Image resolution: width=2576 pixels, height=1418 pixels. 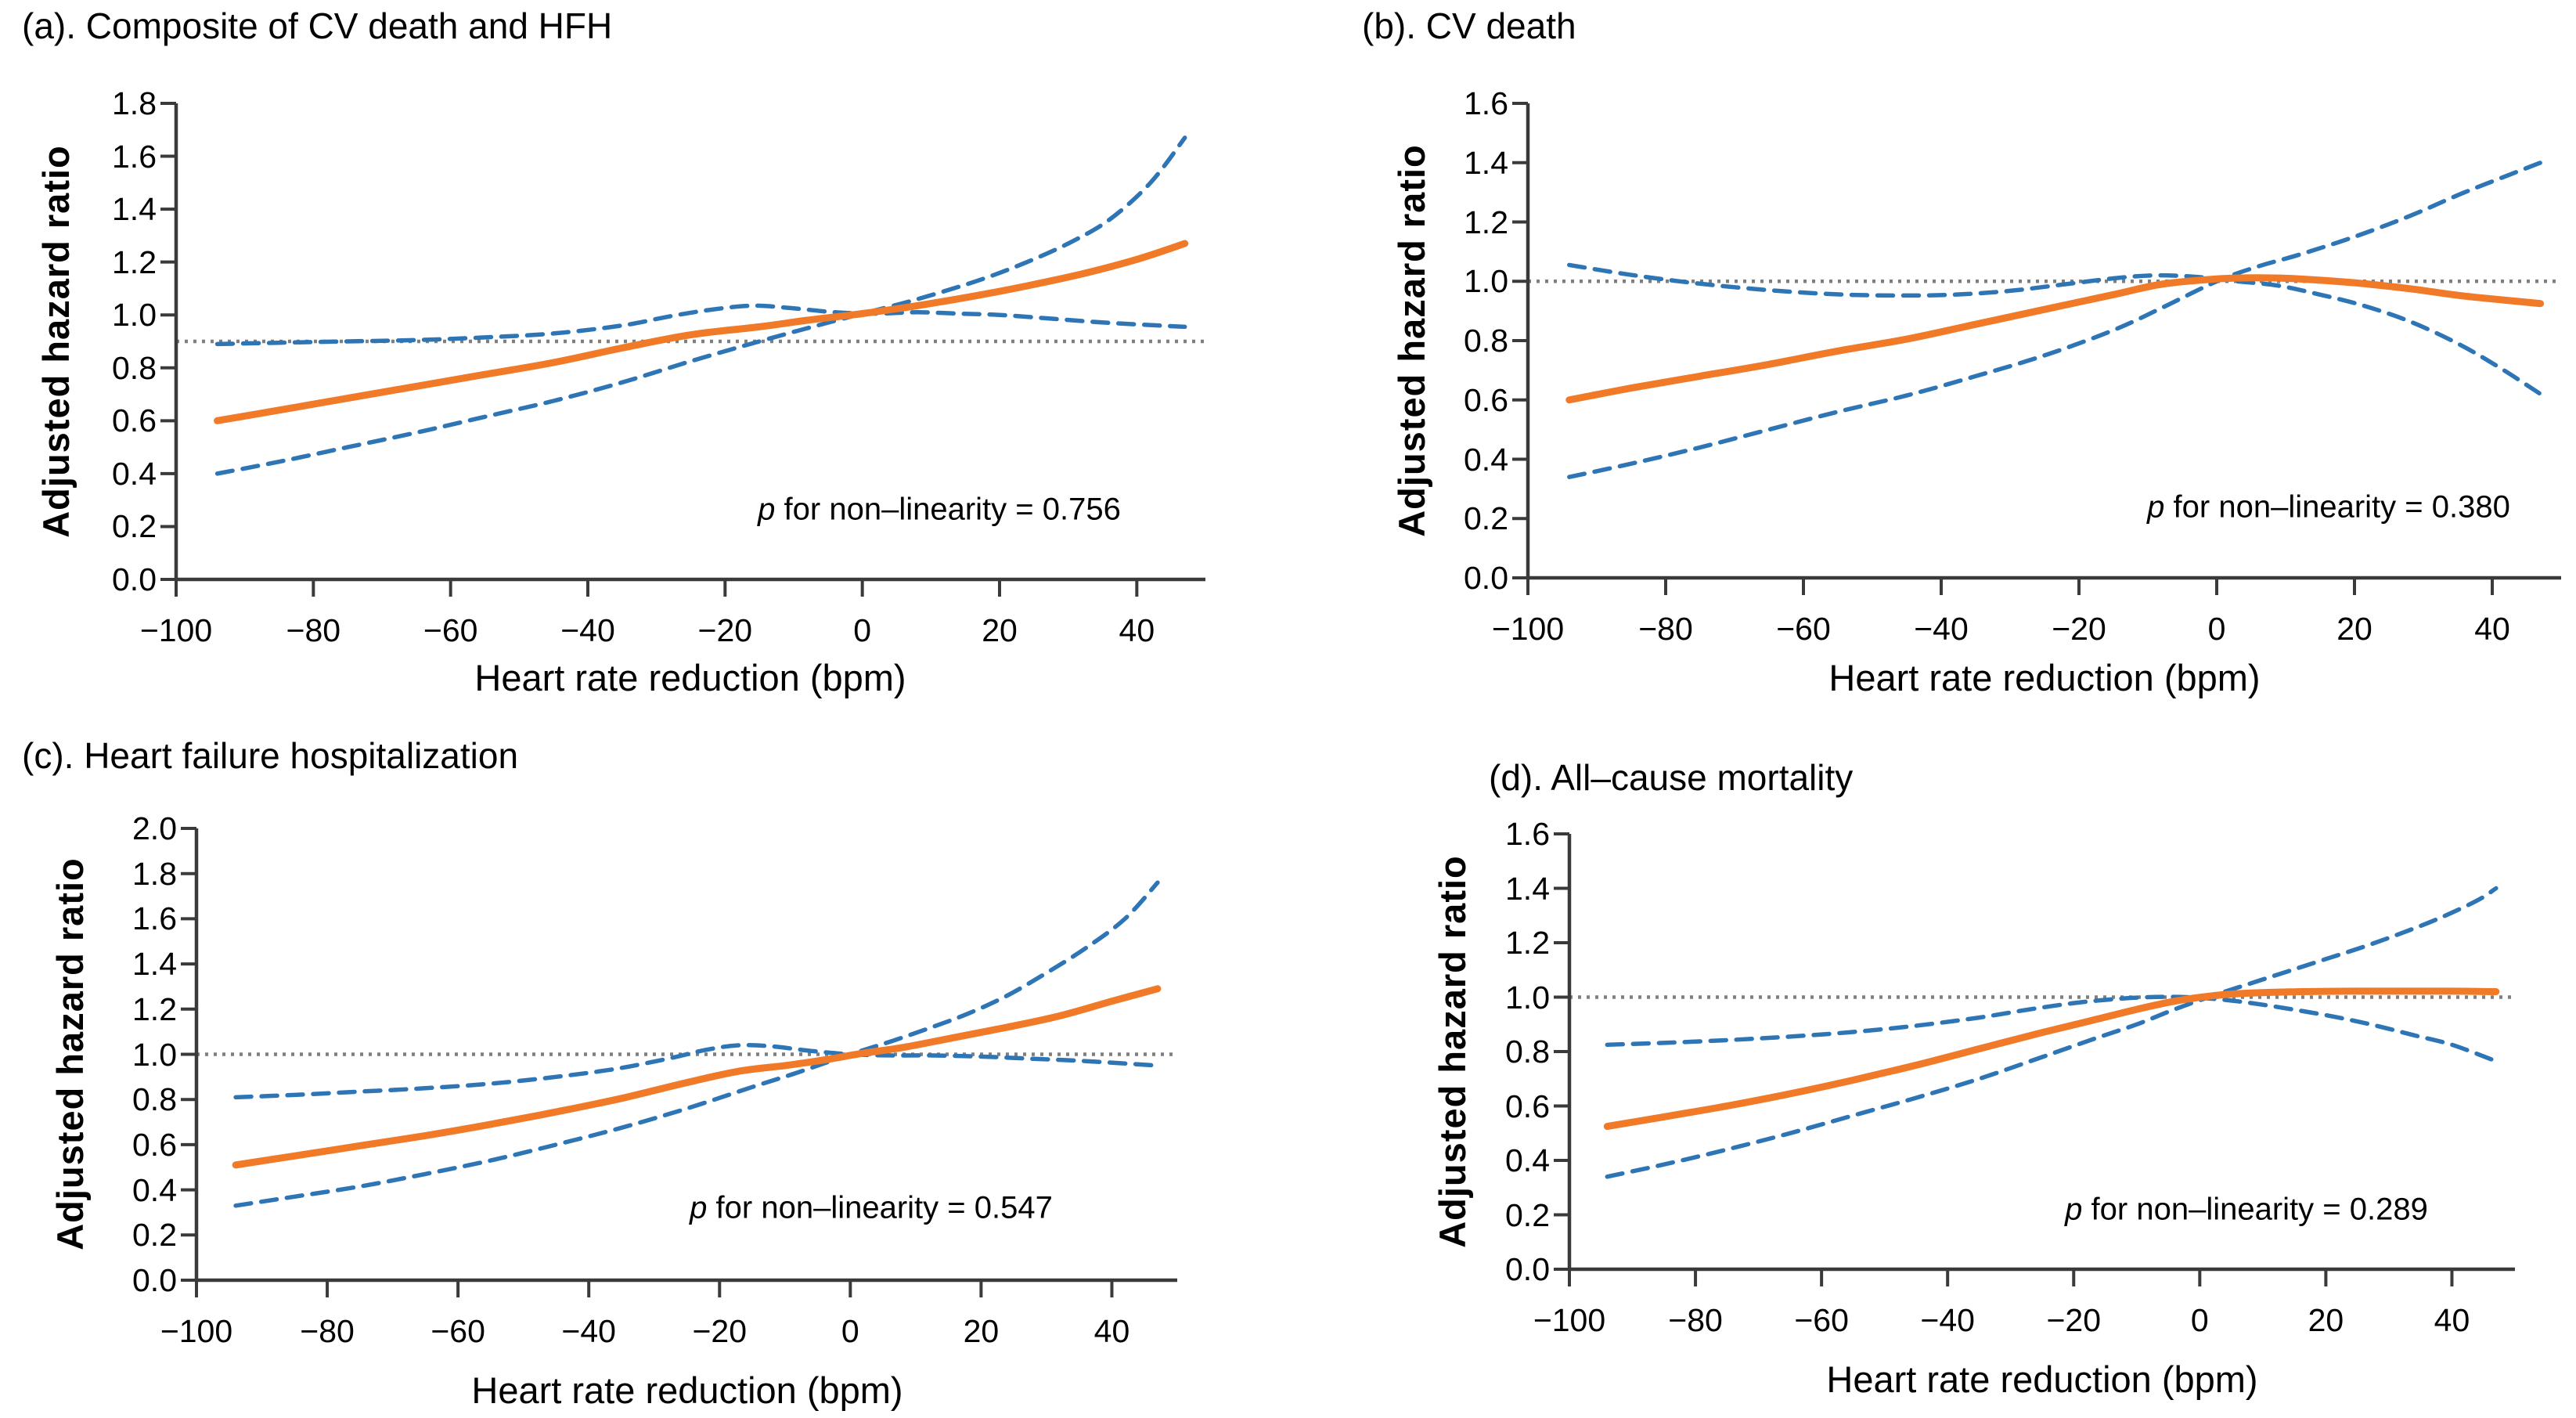 I want to click on c-y-tick-label: 0.2, so click(x=154, y=1235).